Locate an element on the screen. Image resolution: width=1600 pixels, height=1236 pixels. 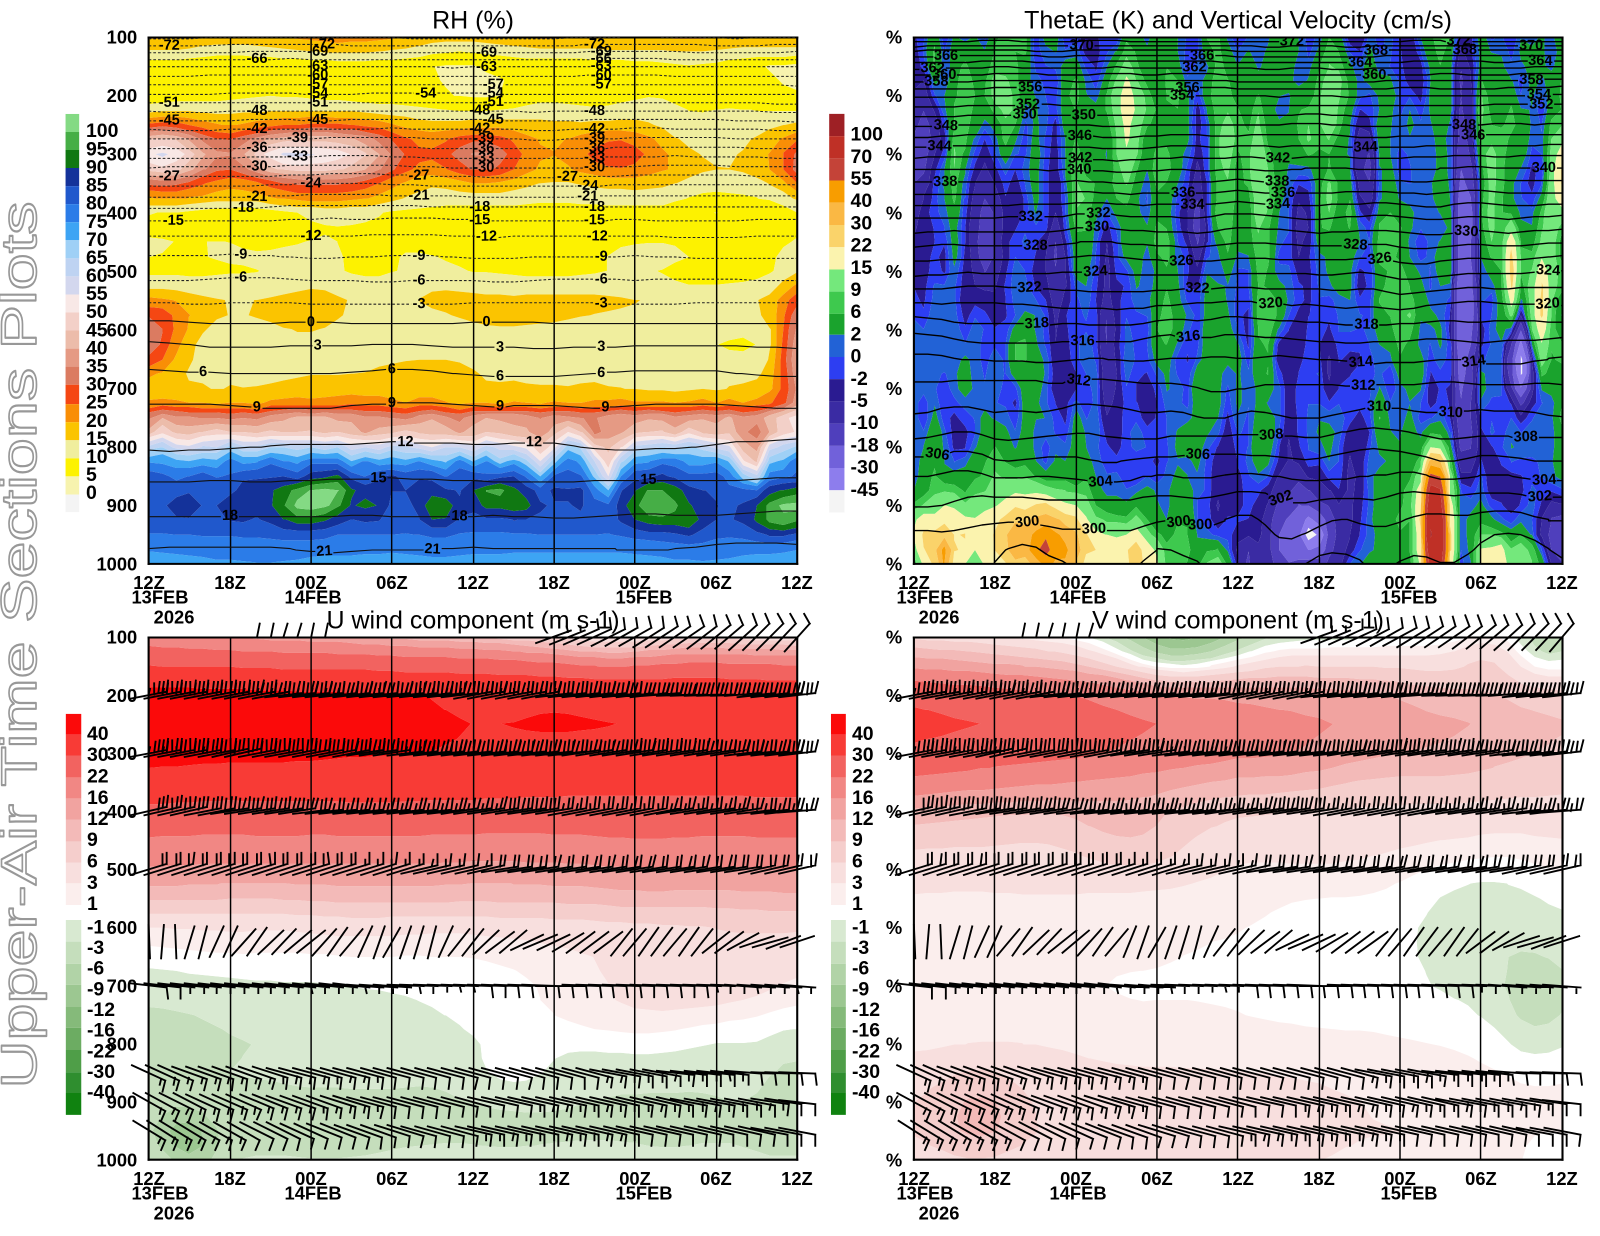
svg-text: 18 is located at coordinates (459, 516).